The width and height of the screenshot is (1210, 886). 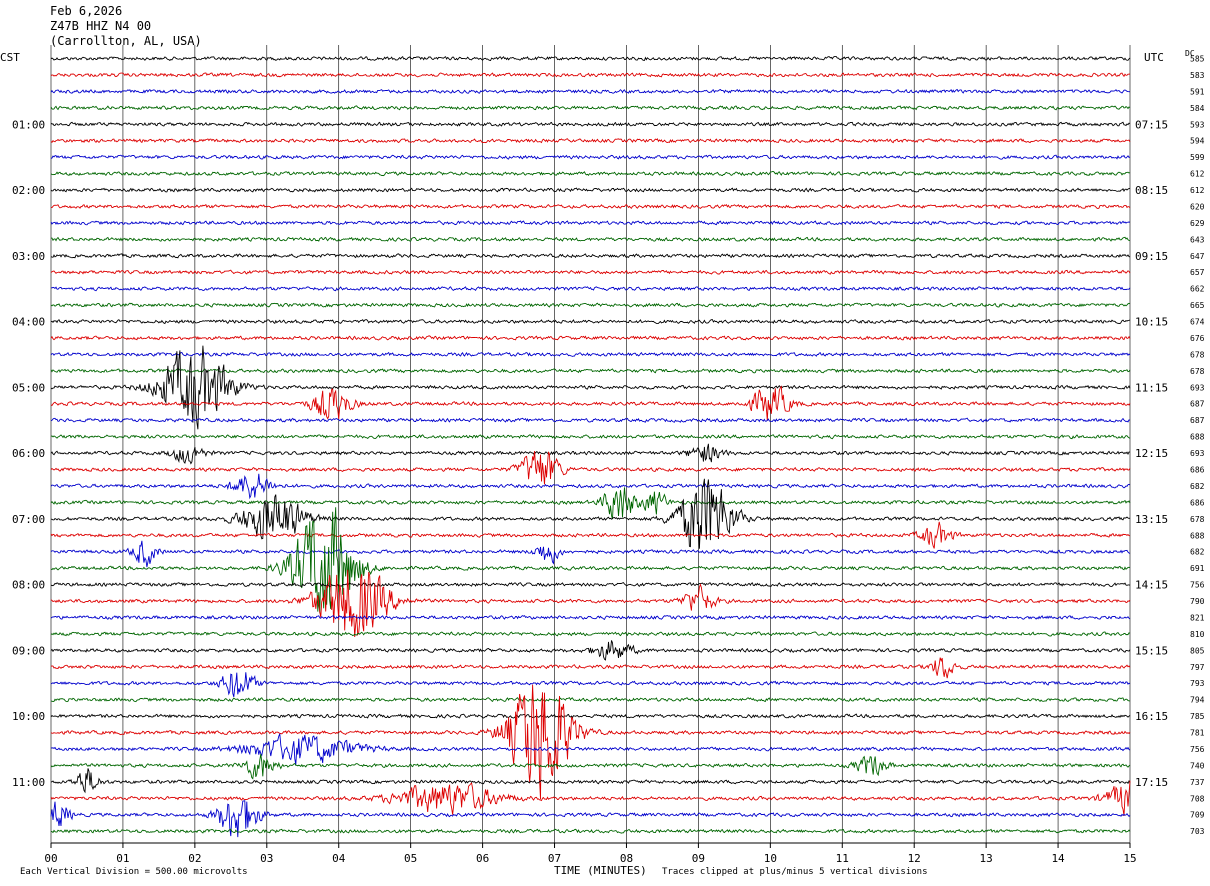 I want to click on dc-offset-value: 693, so click(x=1197, y=387).